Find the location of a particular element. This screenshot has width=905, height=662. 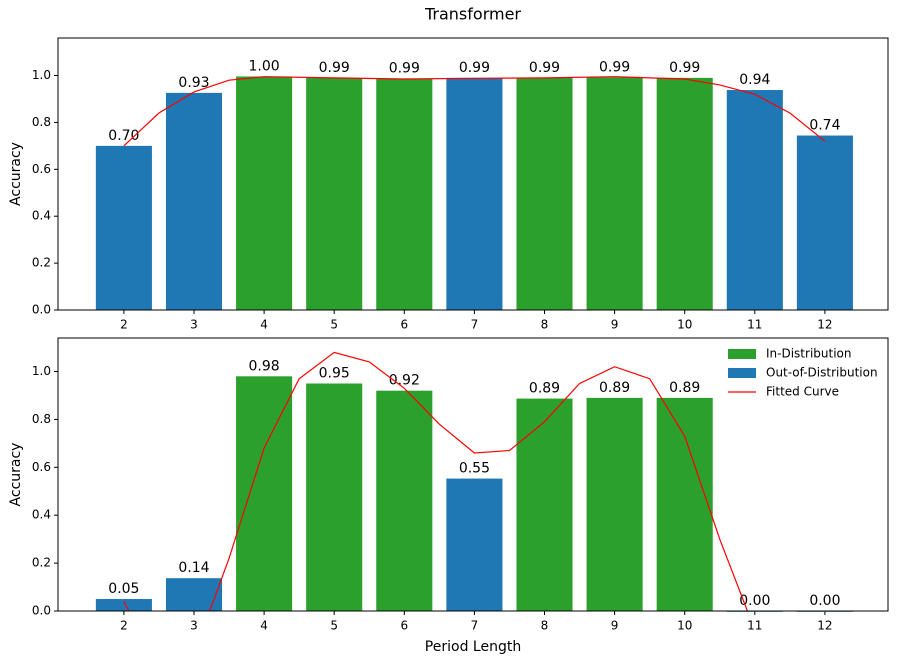

value-label: 0.05 is located at coordinates (123, 589).